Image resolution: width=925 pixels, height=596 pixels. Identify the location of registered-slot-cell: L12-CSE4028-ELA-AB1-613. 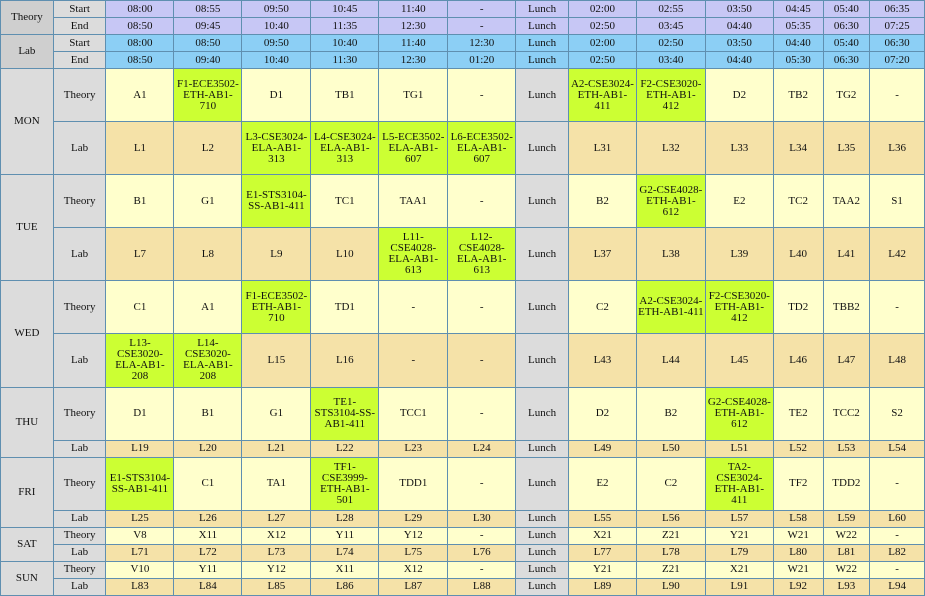
(482, 254).